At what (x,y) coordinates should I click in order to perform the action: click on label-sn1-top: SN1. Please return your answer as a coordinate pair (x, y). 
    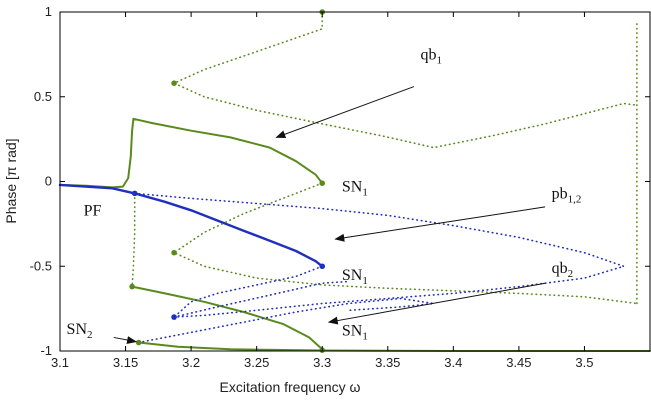
    Looking at the image, I should click on (355, 189).